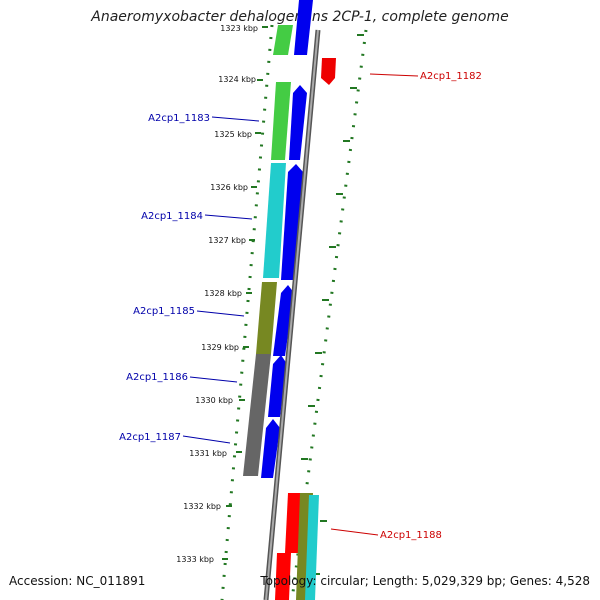 Image resolution: width=600 pixels, height=600 pixels. What do you see at coordinates (229, 187) in the screenshot?
I see `kbp-label-1326: 1326 kbp` at bounding box center [229, 187].